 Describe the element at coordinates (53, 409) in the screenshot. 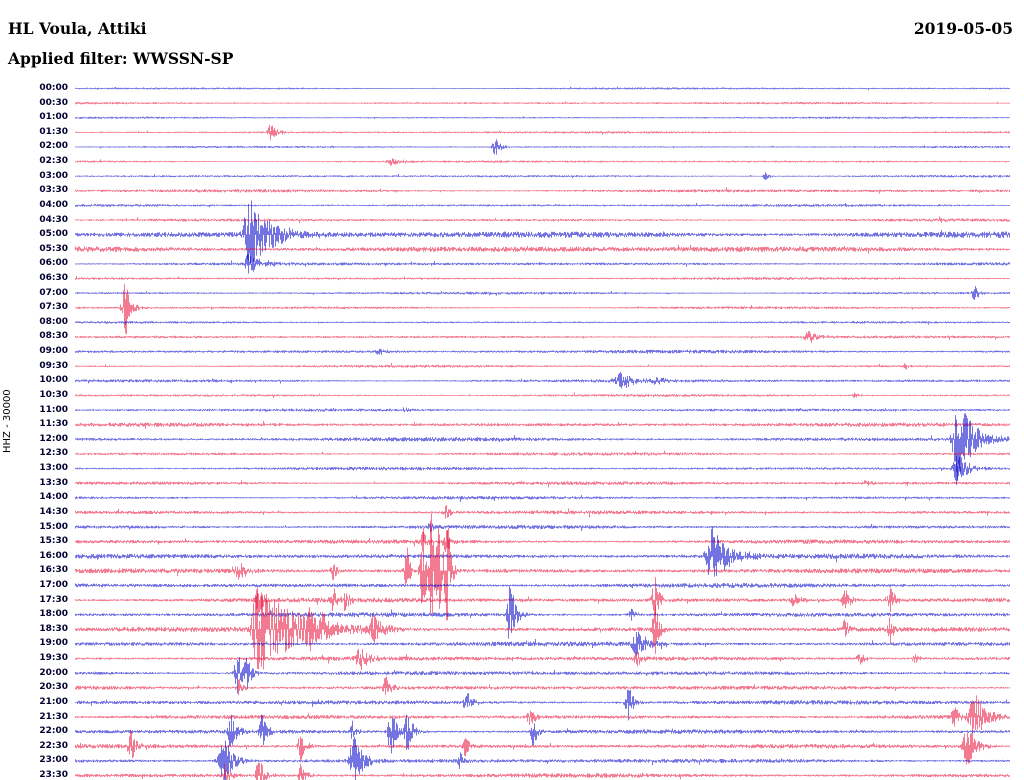

I see `time-label-1100: 11:00` at that location.